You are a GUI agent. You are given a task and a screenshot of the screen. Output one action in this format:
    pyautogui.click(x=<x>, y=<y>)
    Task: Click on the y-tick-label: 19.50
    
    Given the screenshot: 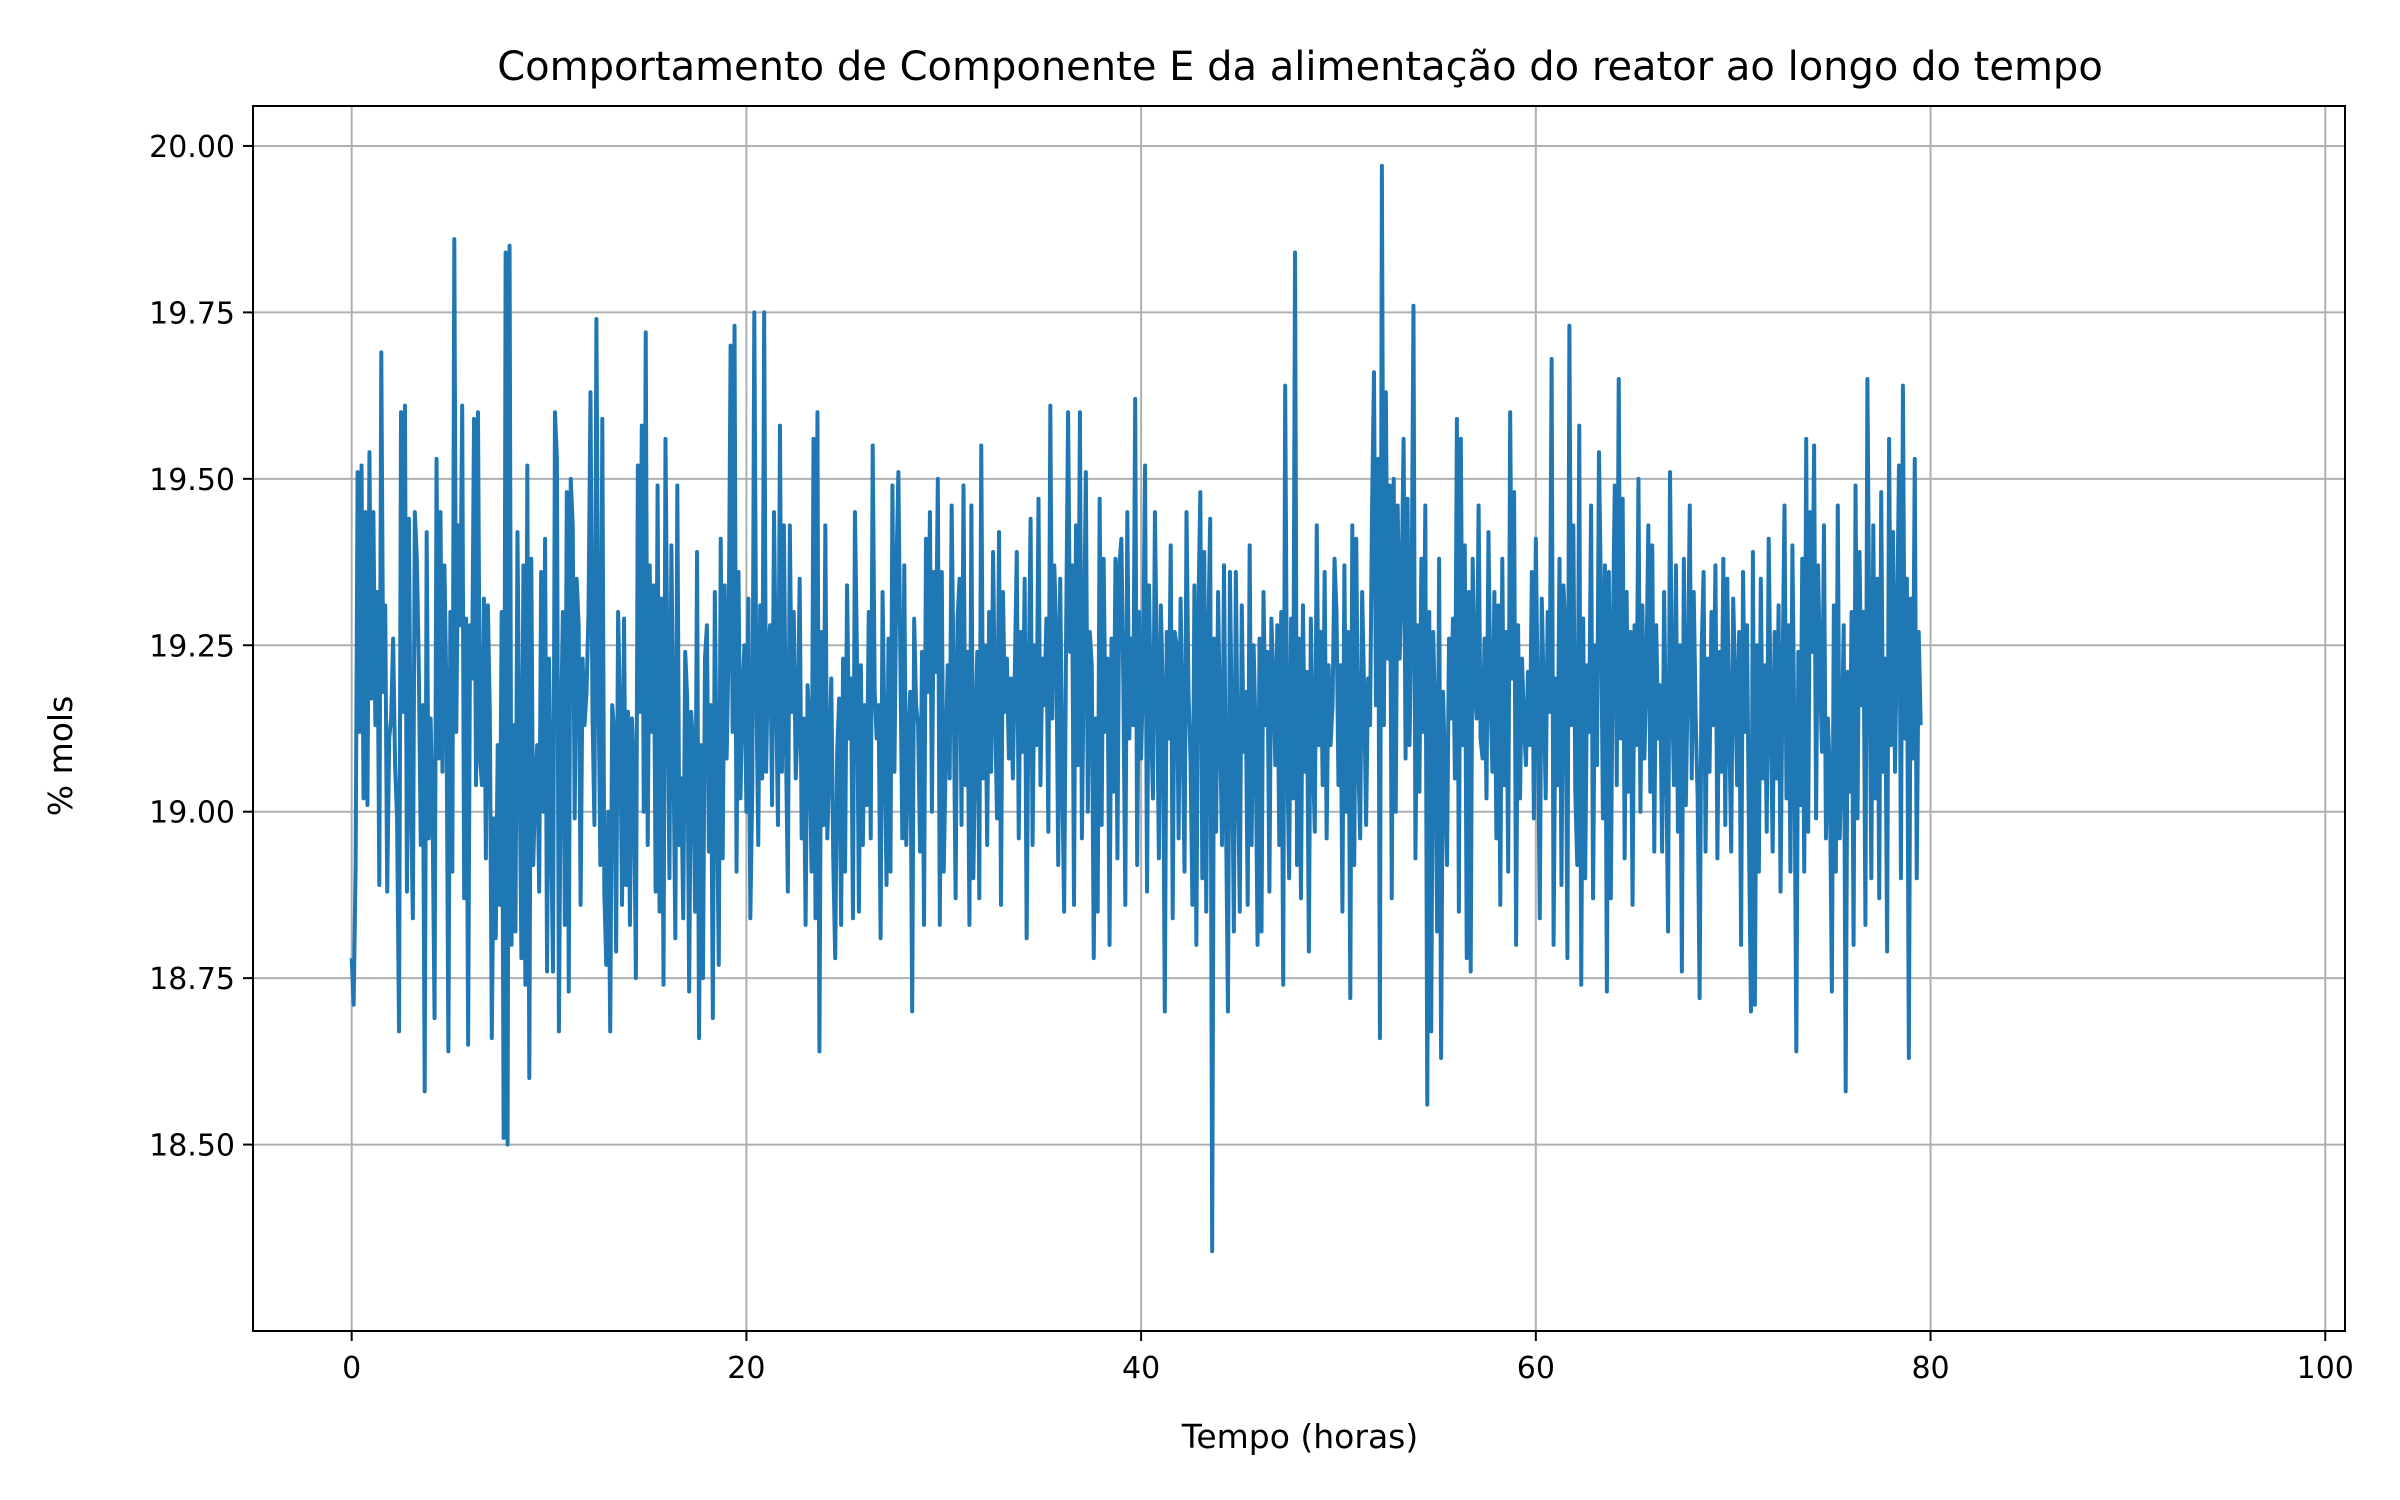 What is the action you would take?
    pyautogui.click(x=192, y=480)
    